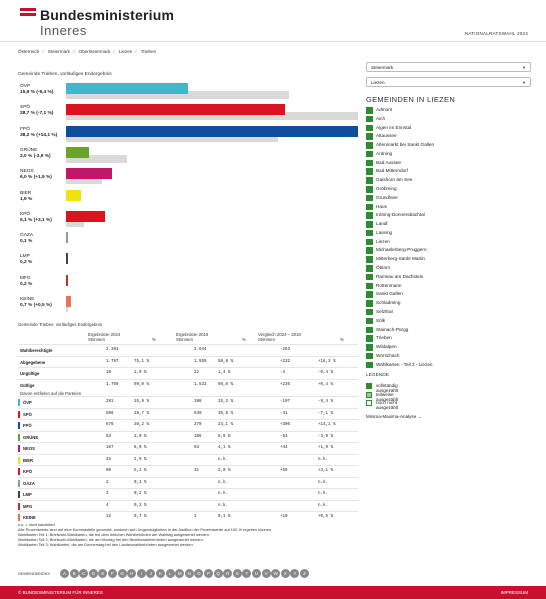  I want to click on logo-title: Bundesministerium, so click(107, 15).